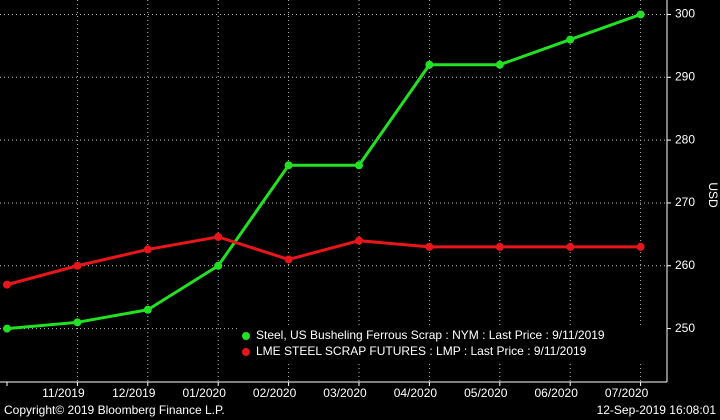  I want to click on x-tick-label: 05/2020, so click(486, 393).